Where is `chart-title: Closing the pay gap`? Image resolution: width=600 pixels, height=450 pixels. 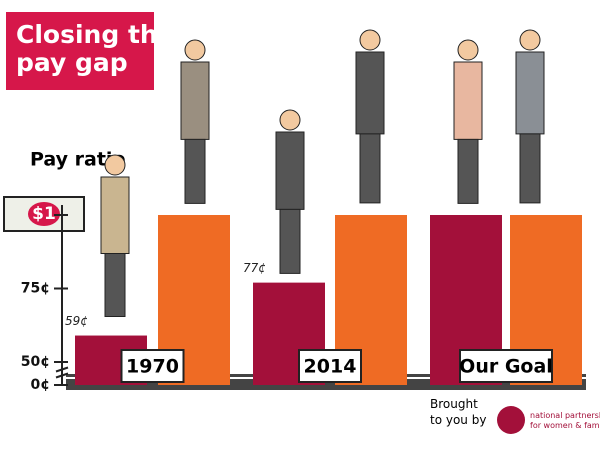
chart-title: Closing the pay gap is located at coordinates (99, 48).